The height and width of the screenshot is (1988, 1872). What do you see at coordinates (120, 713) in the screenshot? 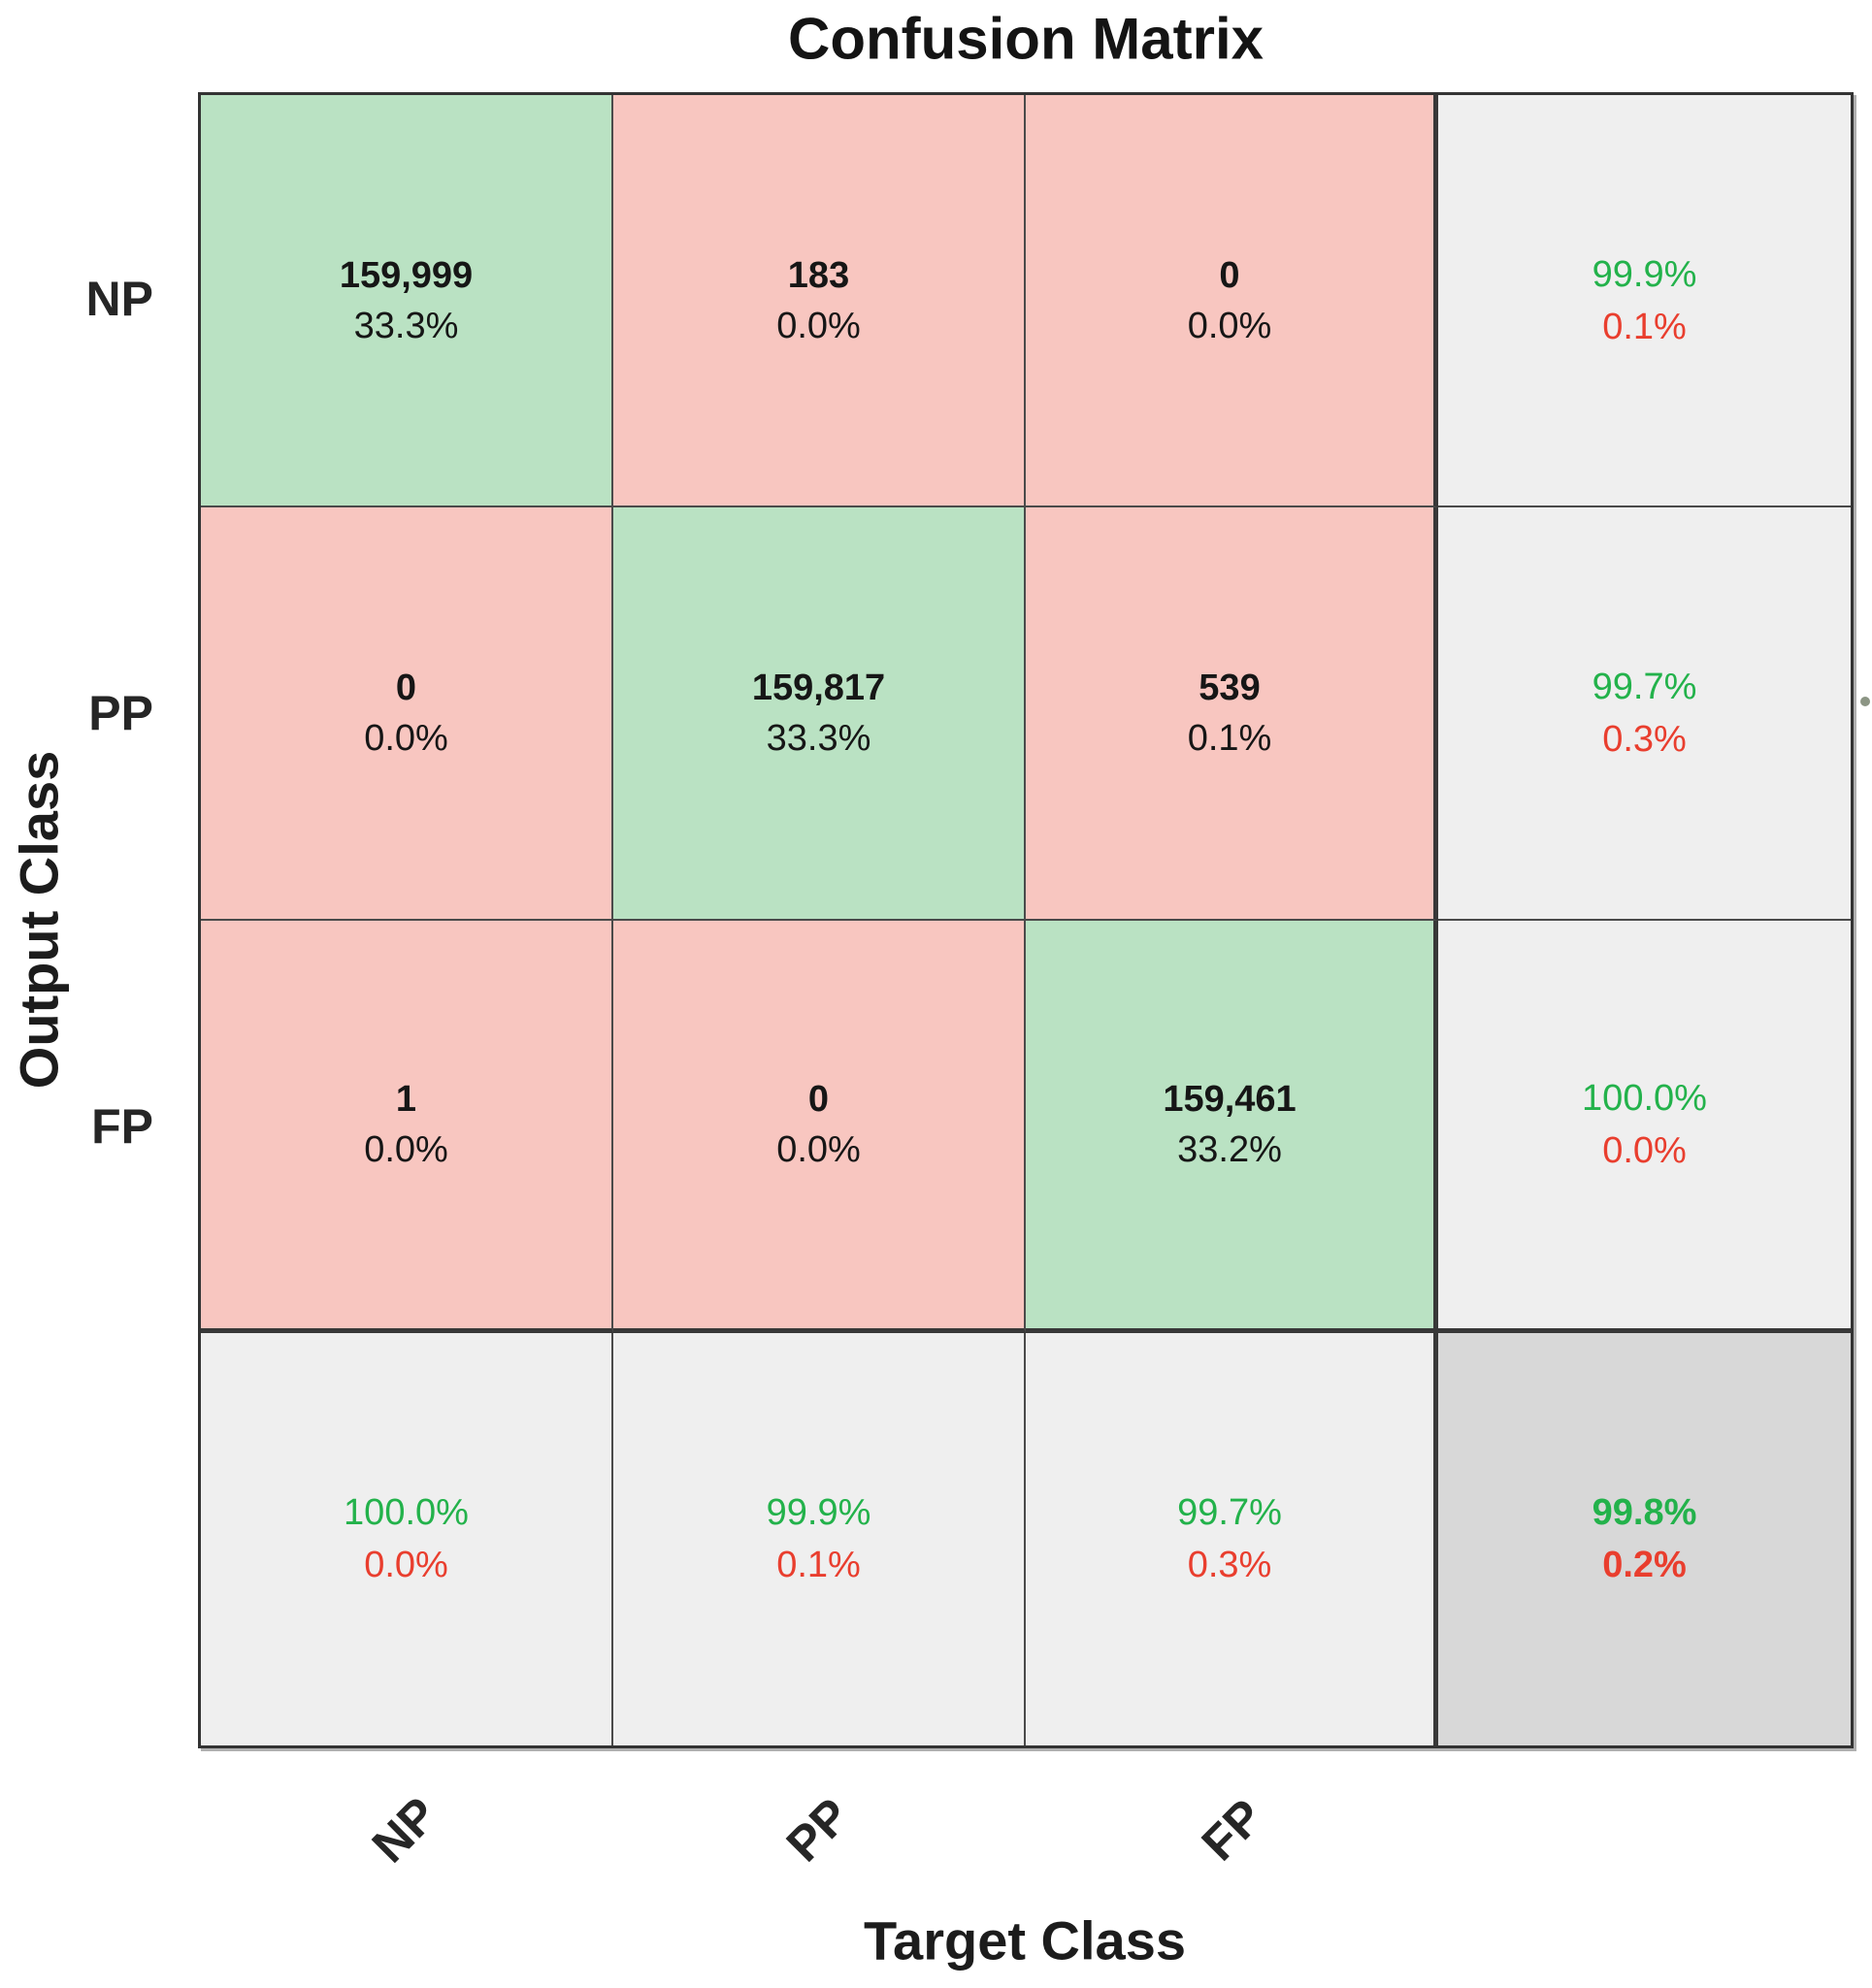
I see `y-tick-pp: PP` at bounding box center [120, 713].